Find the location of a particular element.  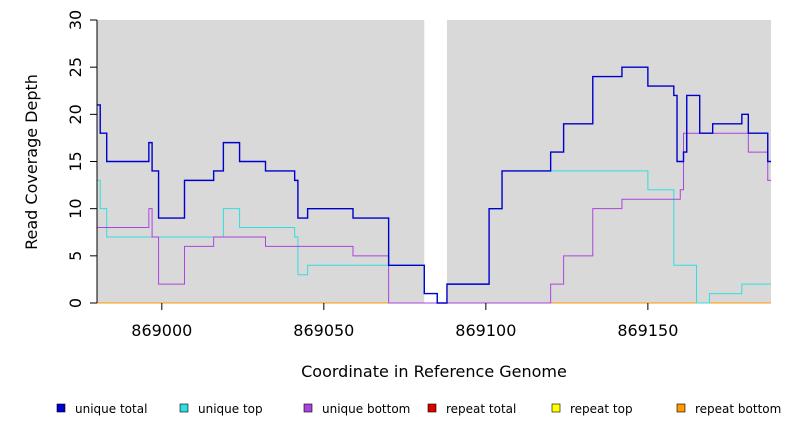

legend-label: unique top is located at coordinates (230, 409).